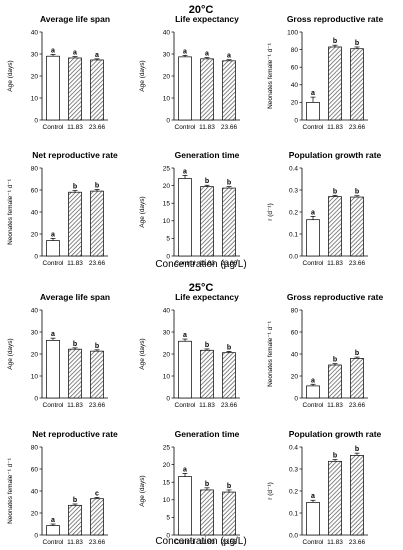  I want to click on significance-letter: c, so click(97, 493).